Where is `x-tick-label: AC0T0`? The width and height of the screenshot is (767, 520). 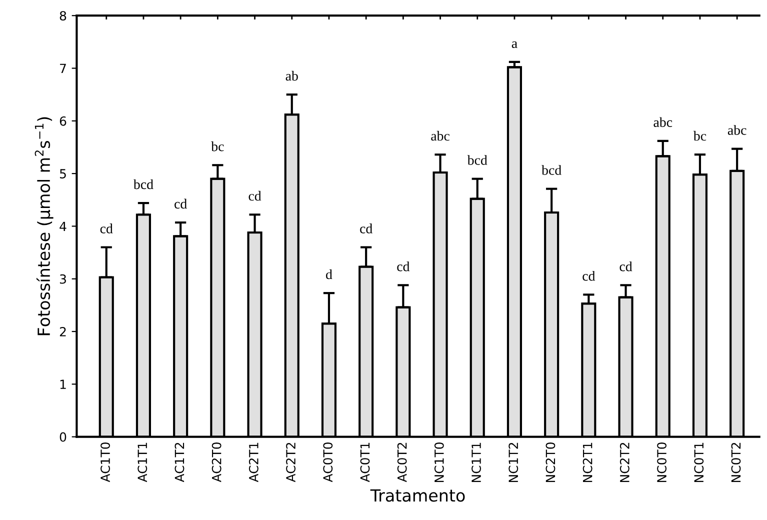
x-tick-label: AC0T0 is located at coordinates (328, 462).